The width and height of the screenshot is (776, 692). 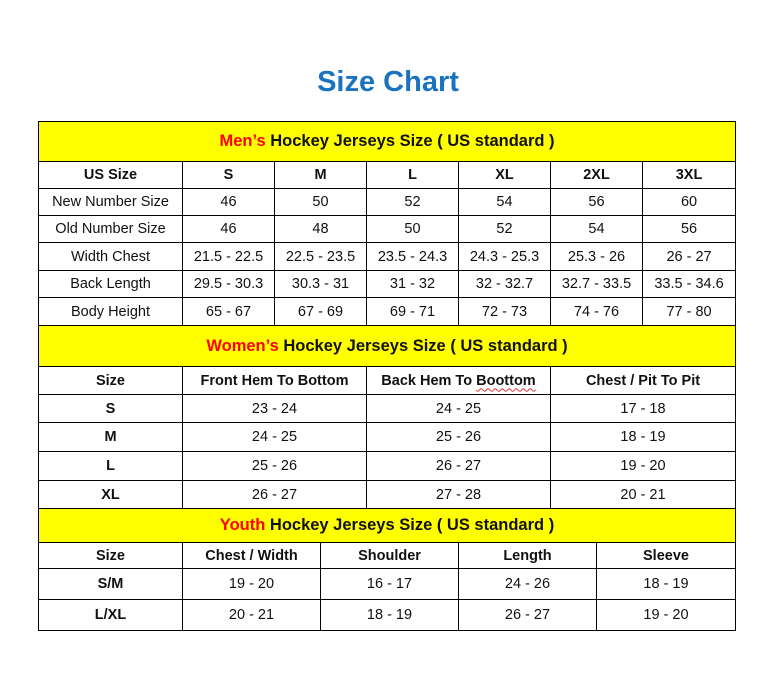 What do you see at coordinates (596, 284) in the screenshot?
I see `table-cell: 32.7 - 33.5` at bounding box center [596, 284].